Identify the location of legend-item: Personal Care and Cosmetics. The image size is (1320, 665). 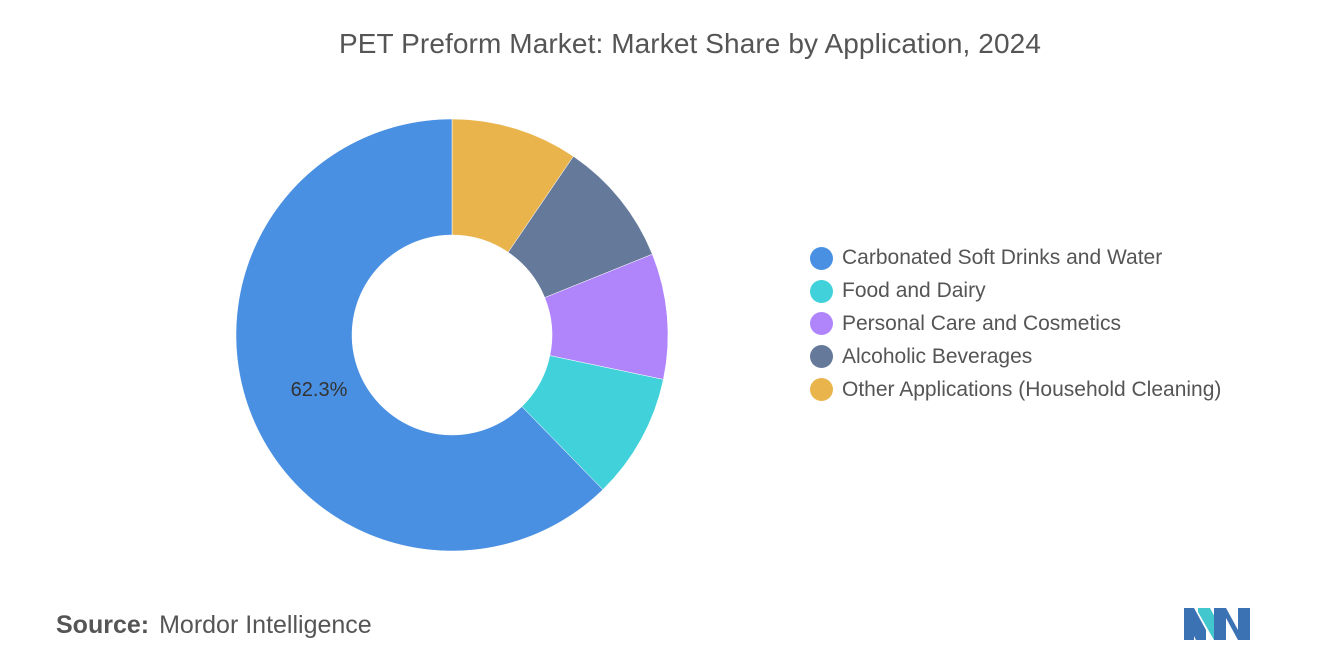
(1015, 324).